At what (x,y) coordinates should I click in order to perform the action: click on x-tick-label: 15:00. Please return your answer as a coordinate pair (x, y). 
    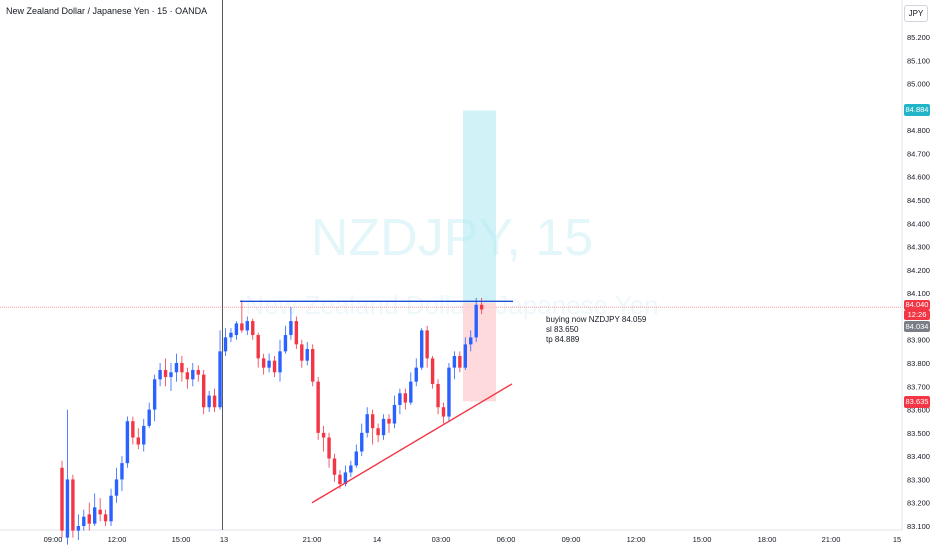
    Looking at the image, I should click on (181, 539).